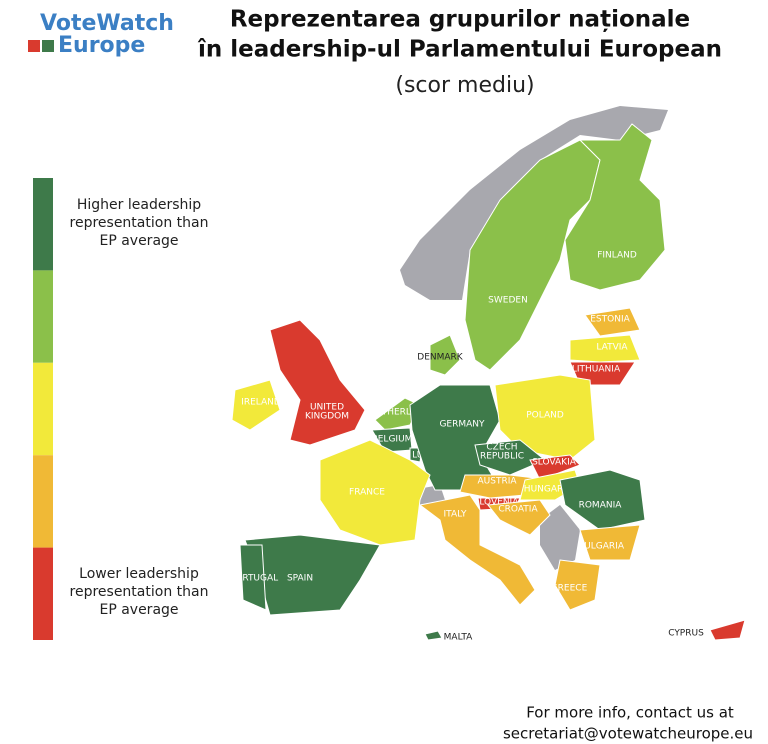 This screenshot has width=768, height=744. I want to click on country-label: FINLAND, so click(617, 256).